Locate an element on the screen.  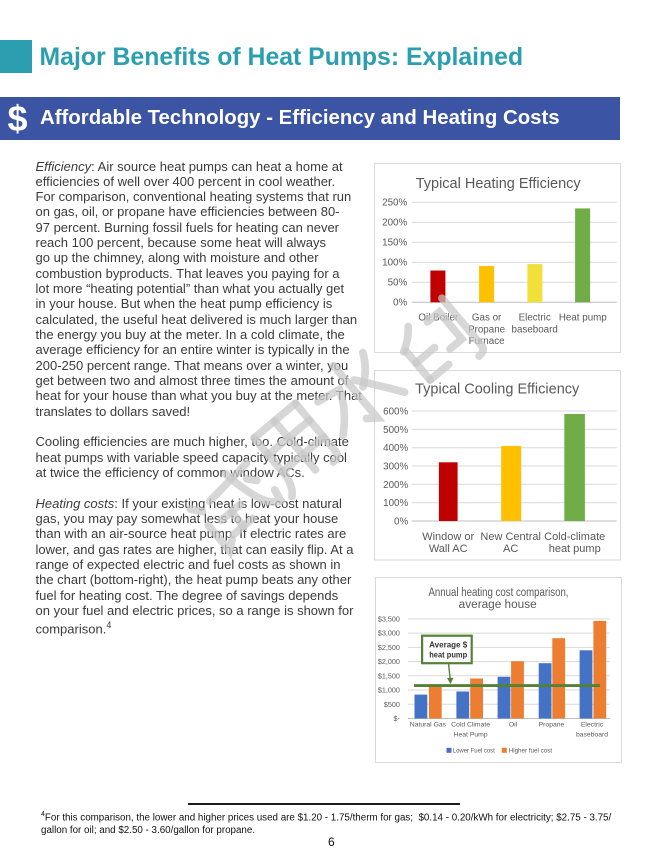
svg-text: $1,000 is located at coordinates (389, 690).